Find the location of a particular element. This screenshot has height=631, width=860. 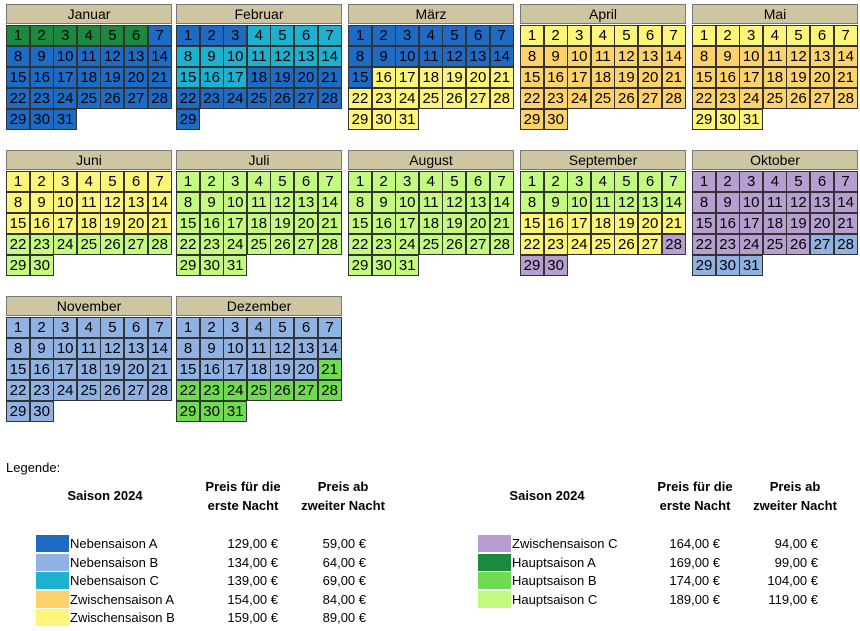

season-swatch-zb is located at coordinates (52, 617).